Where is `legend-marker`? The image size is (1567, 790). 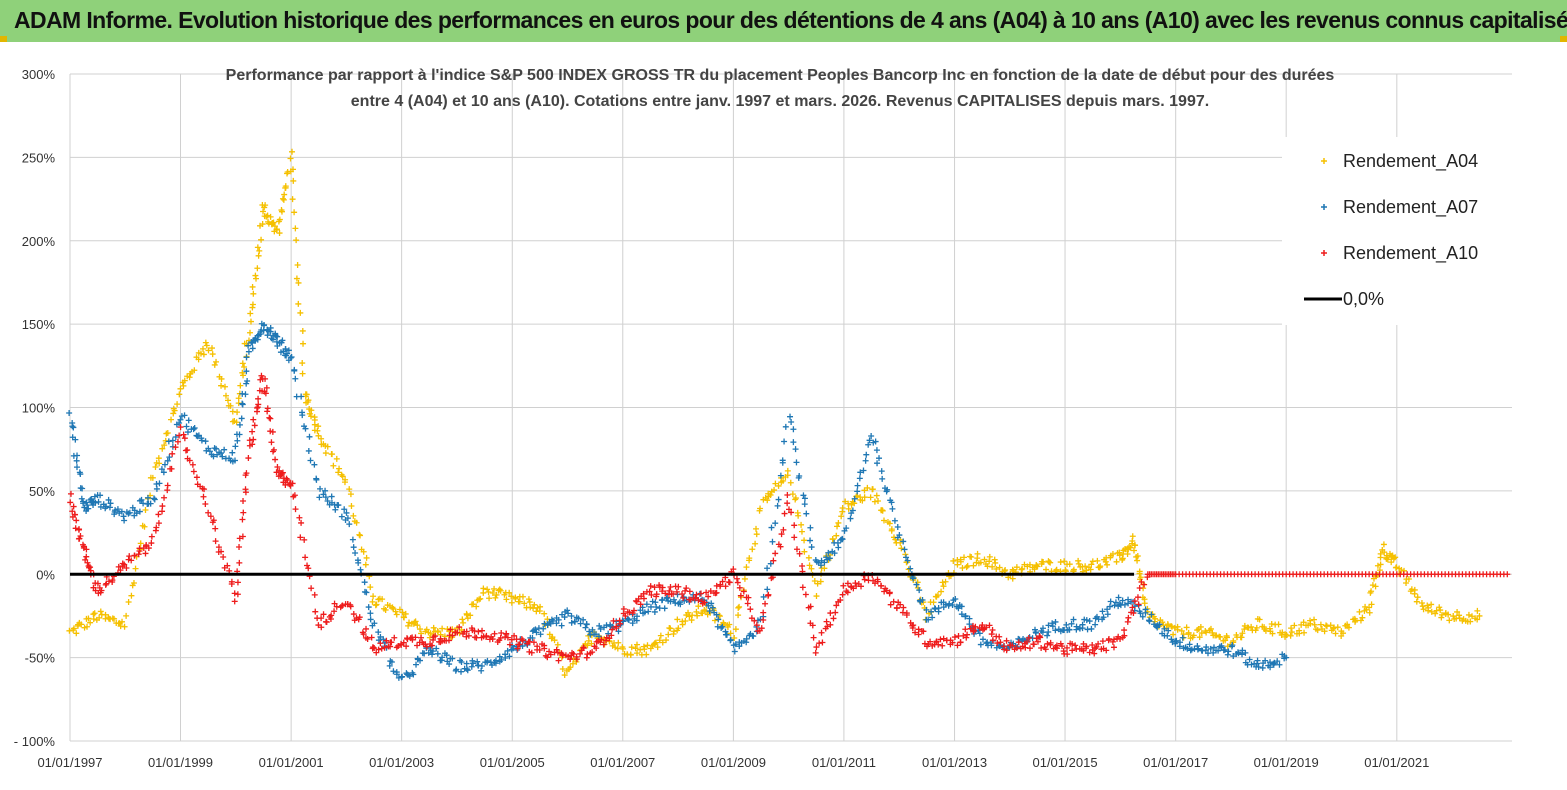
legend-marker is located at coordinates (1324, 161).